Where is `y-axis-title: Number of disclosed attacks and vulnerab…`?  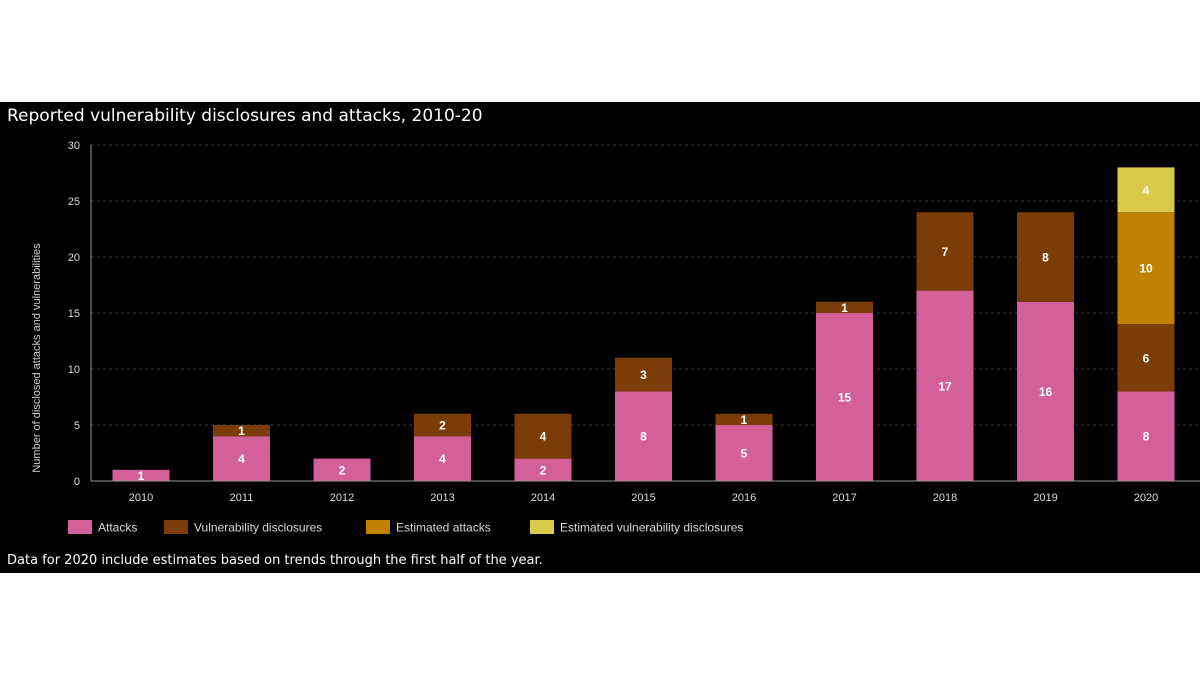
y-axis-title: Number of disclosed attacks and vulnerab… is located at coordinates (37, 358).